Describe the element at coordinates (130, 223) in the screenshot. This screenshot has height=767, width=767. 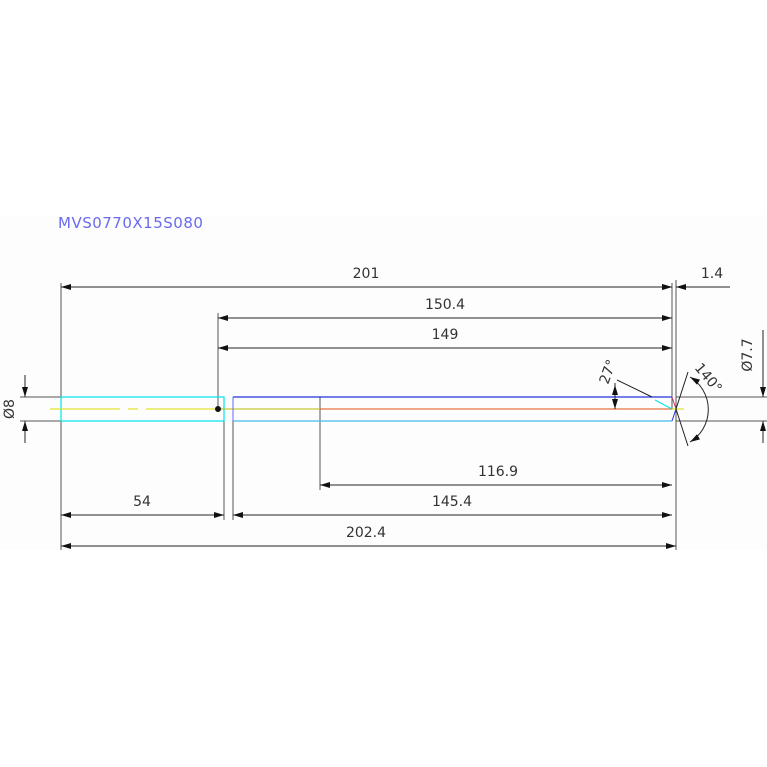
I see `part-number-title: MVS0770X15S080` at that location.